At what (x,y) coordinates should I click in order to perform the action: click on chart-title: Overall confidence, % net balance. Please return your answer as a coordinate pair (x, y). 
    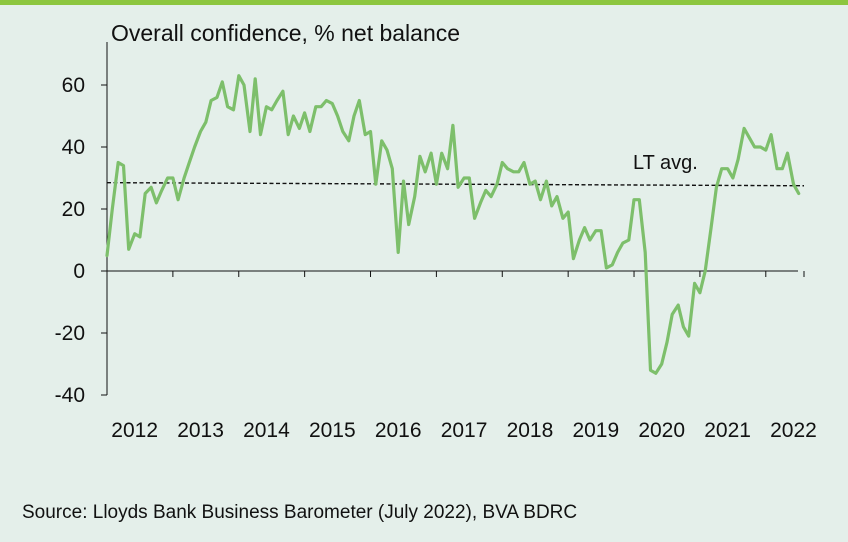
    Looking at the image, I should click on (286, 33).